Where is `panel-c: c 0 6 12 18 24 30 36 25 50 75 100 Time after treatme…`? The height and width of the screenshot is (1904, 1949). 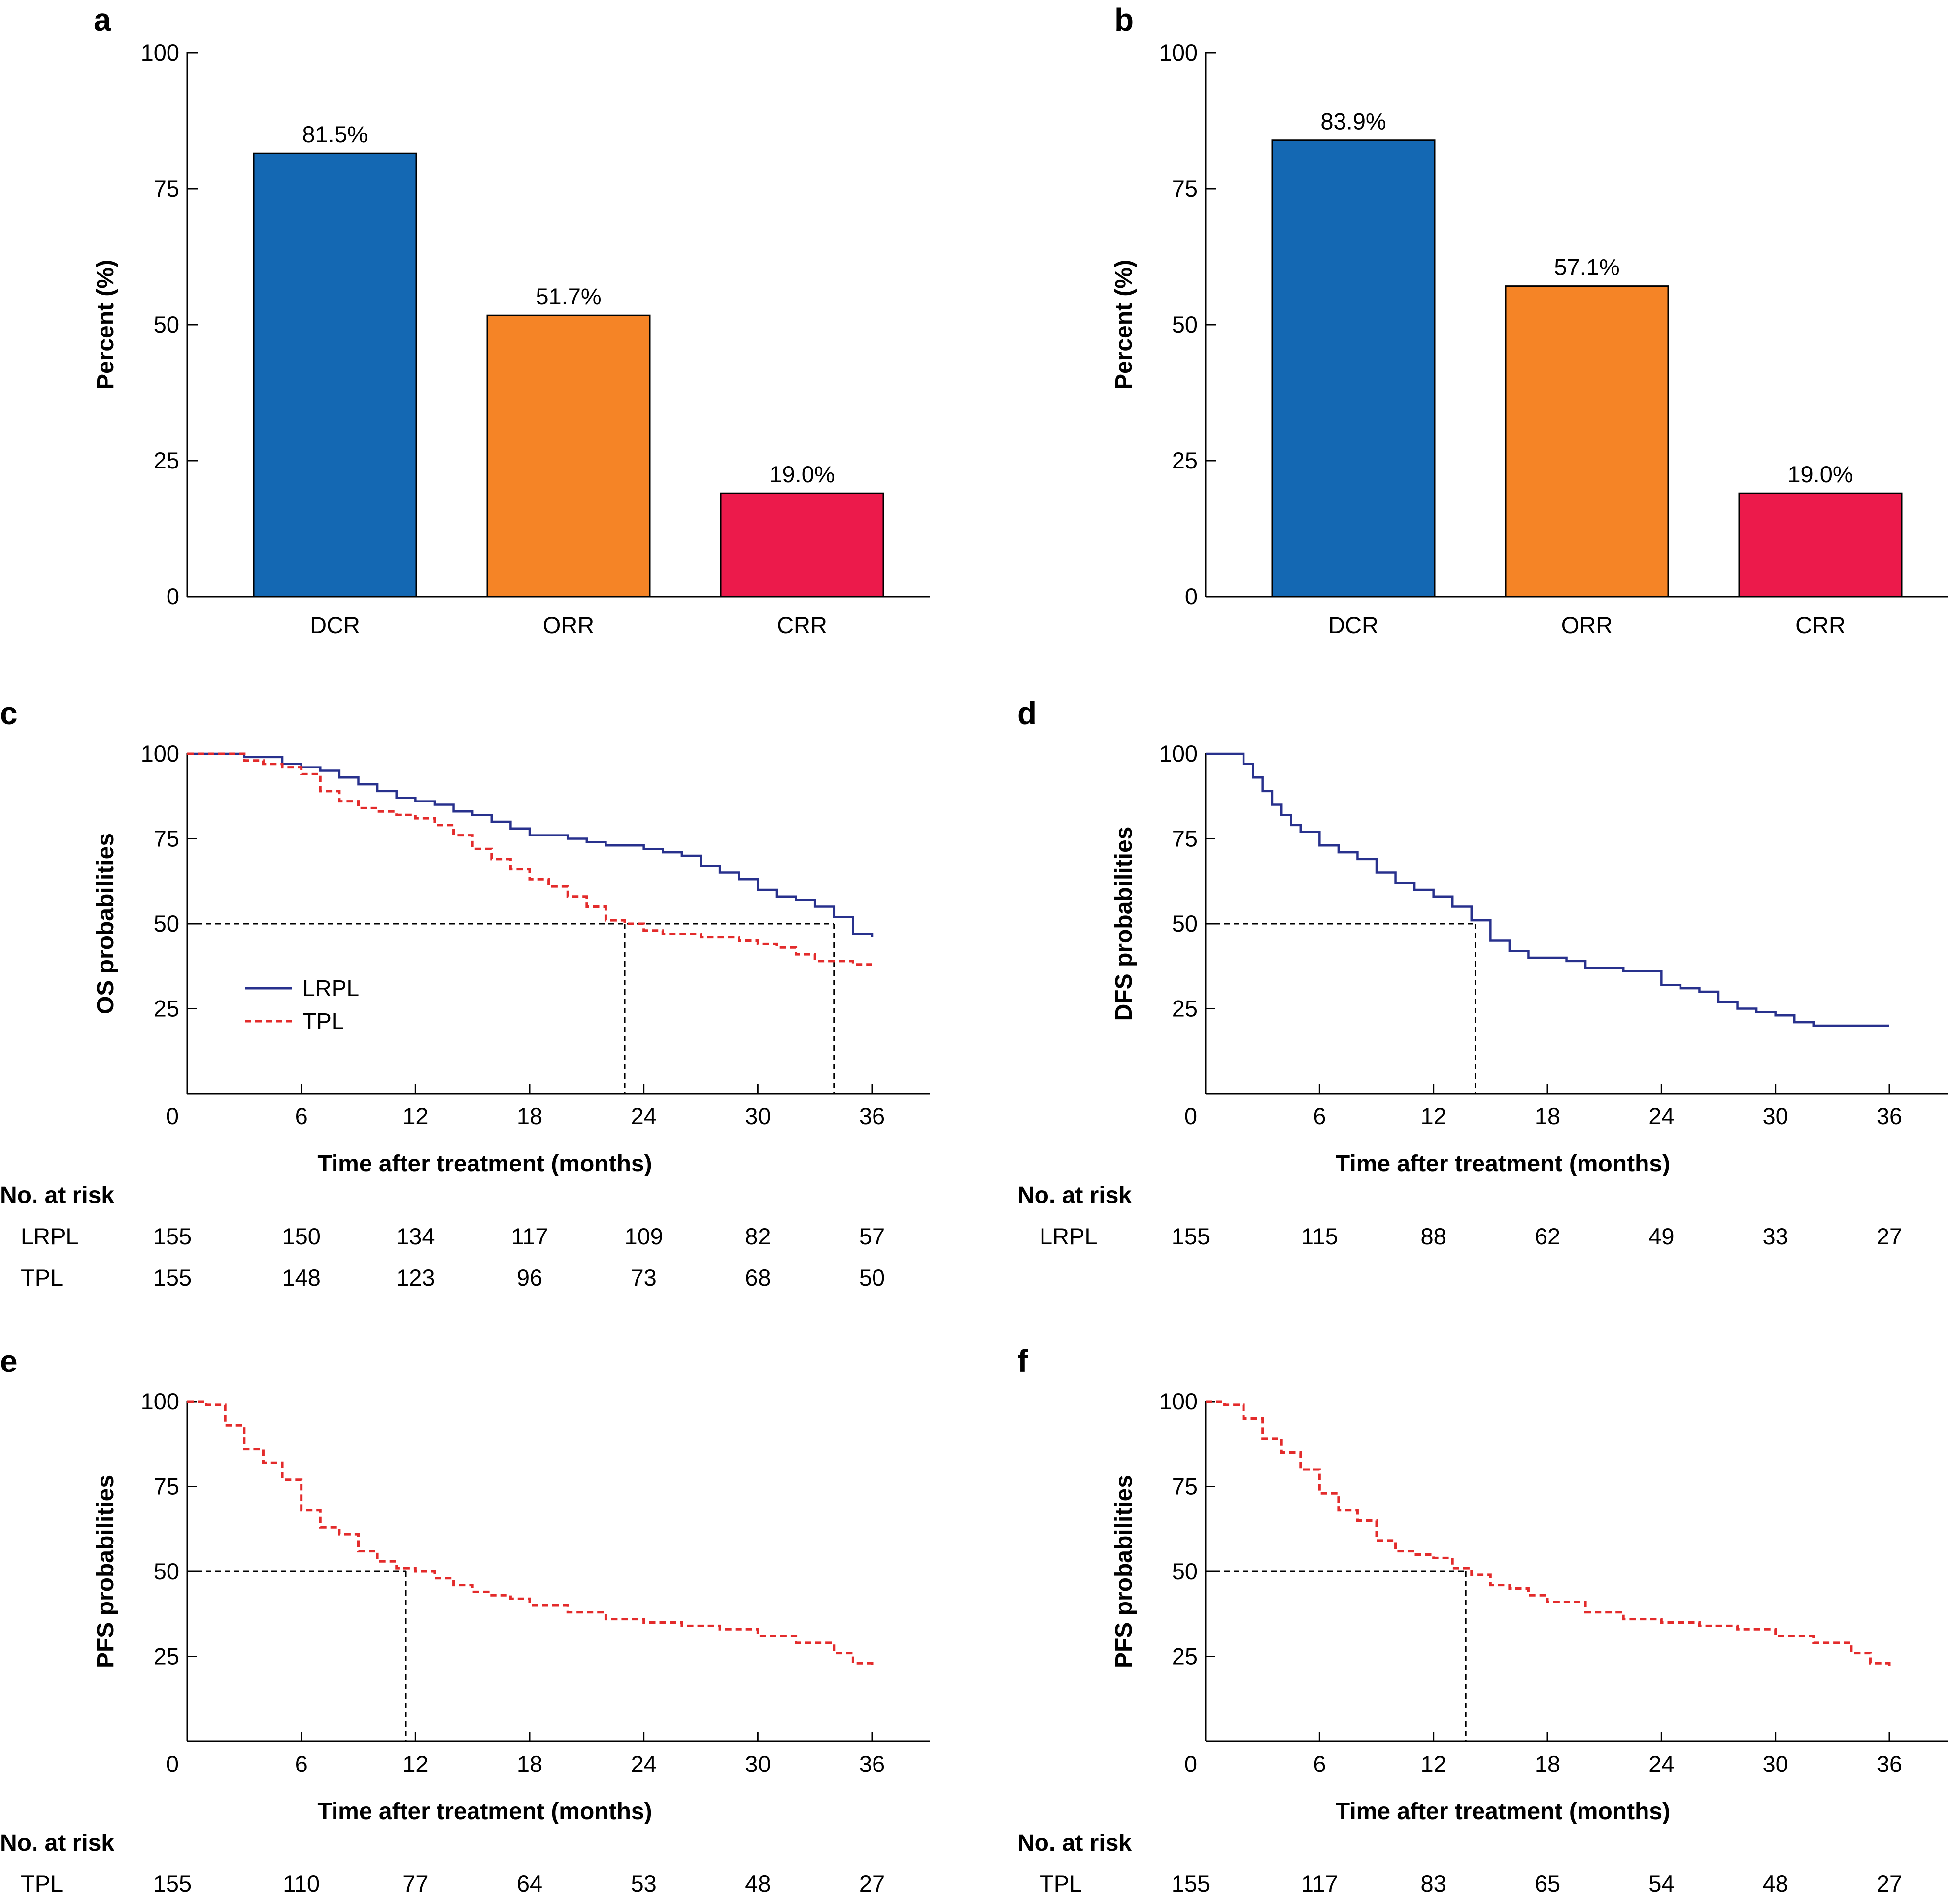
panel-c: c 0 6 12 18 24 30 36 25 50 75 100 Time after treatme… is located at coordinates (465, 993).